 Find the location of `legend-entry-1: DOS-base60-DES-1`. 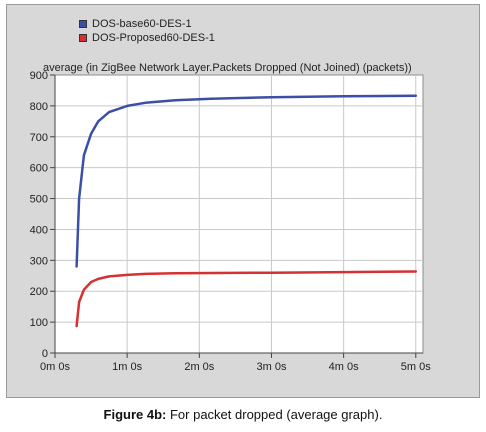

legend-entry-1: DOS-base60-DES-1 is located at coordinates (147, 24).